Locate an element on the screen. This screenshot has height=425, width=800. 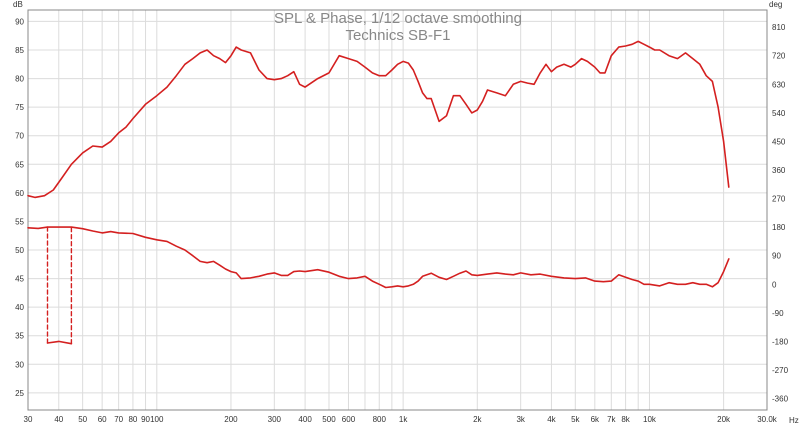
x-tick-label: 800 is located at coordinates (380, 419).